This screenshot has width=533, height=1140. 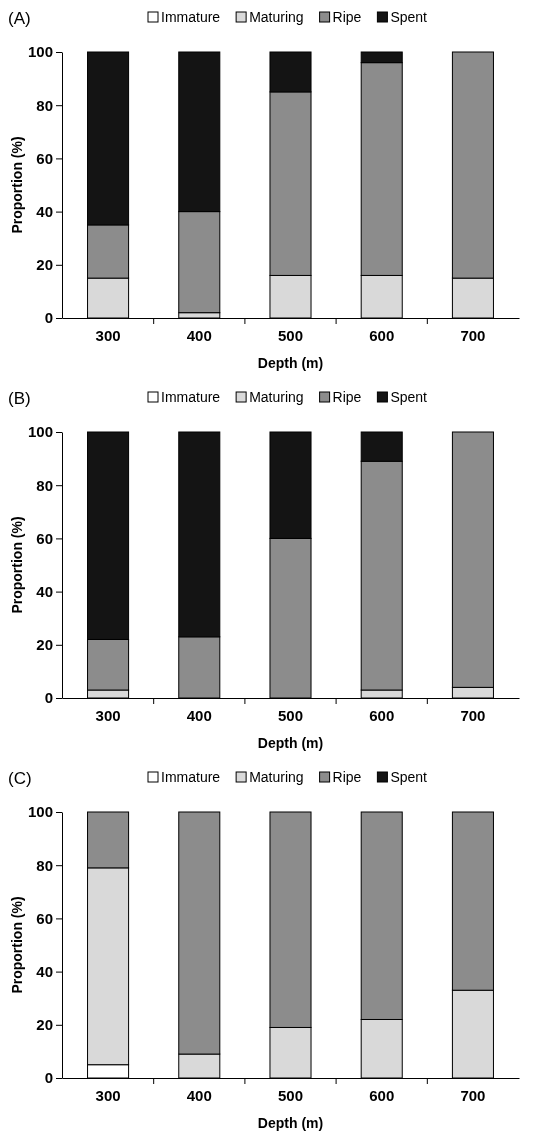 I want to click on chart-title: (A), so click(x=19, y=18).